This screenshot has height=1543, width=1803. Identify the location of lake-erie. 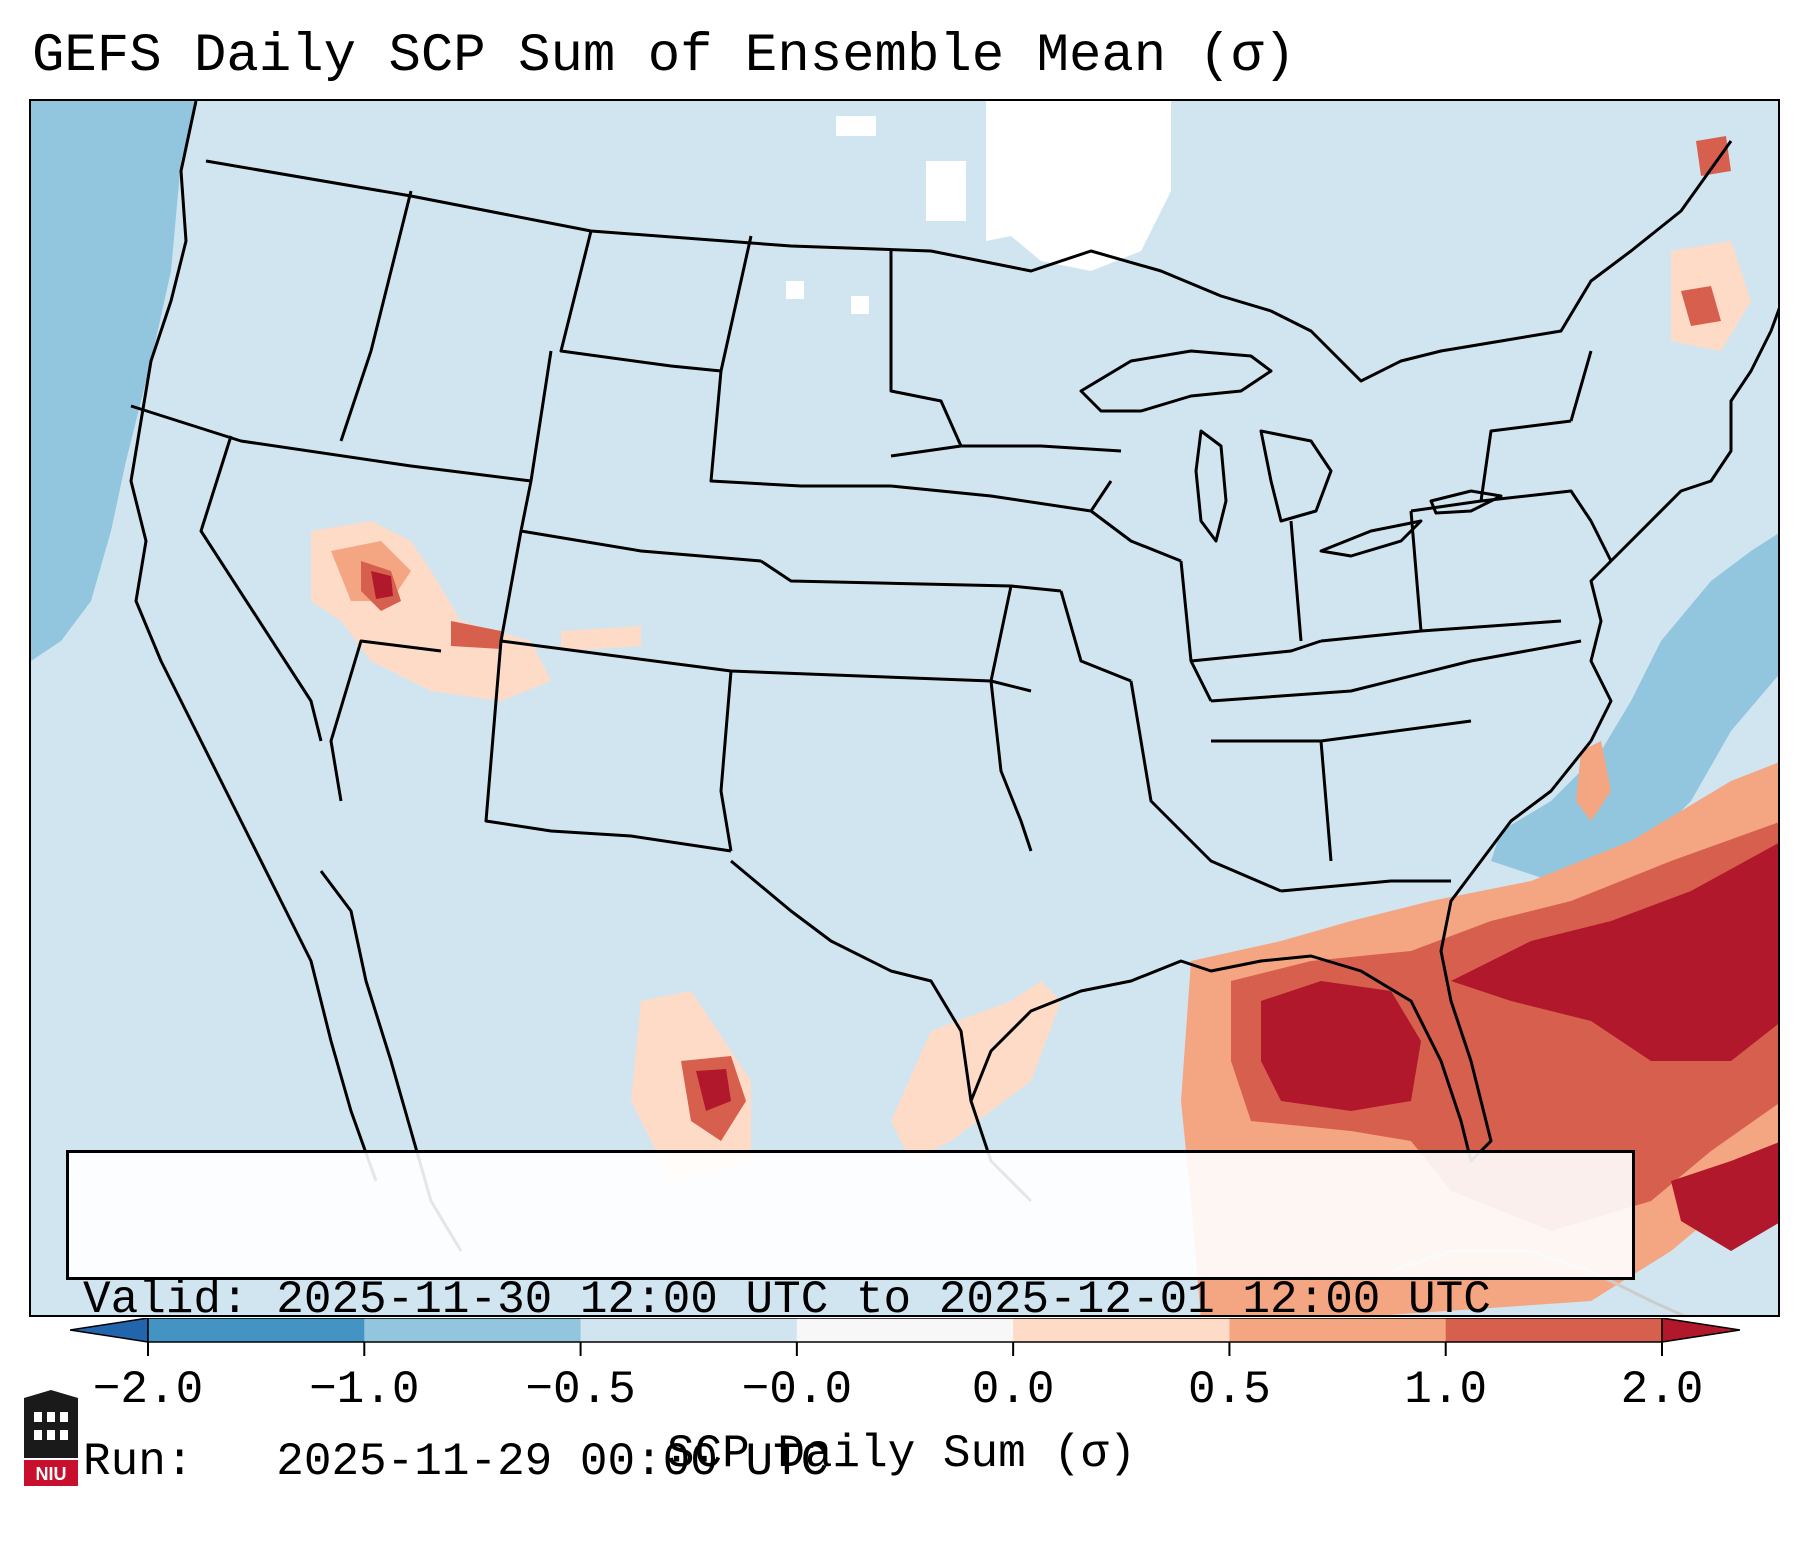
(1371, 538).